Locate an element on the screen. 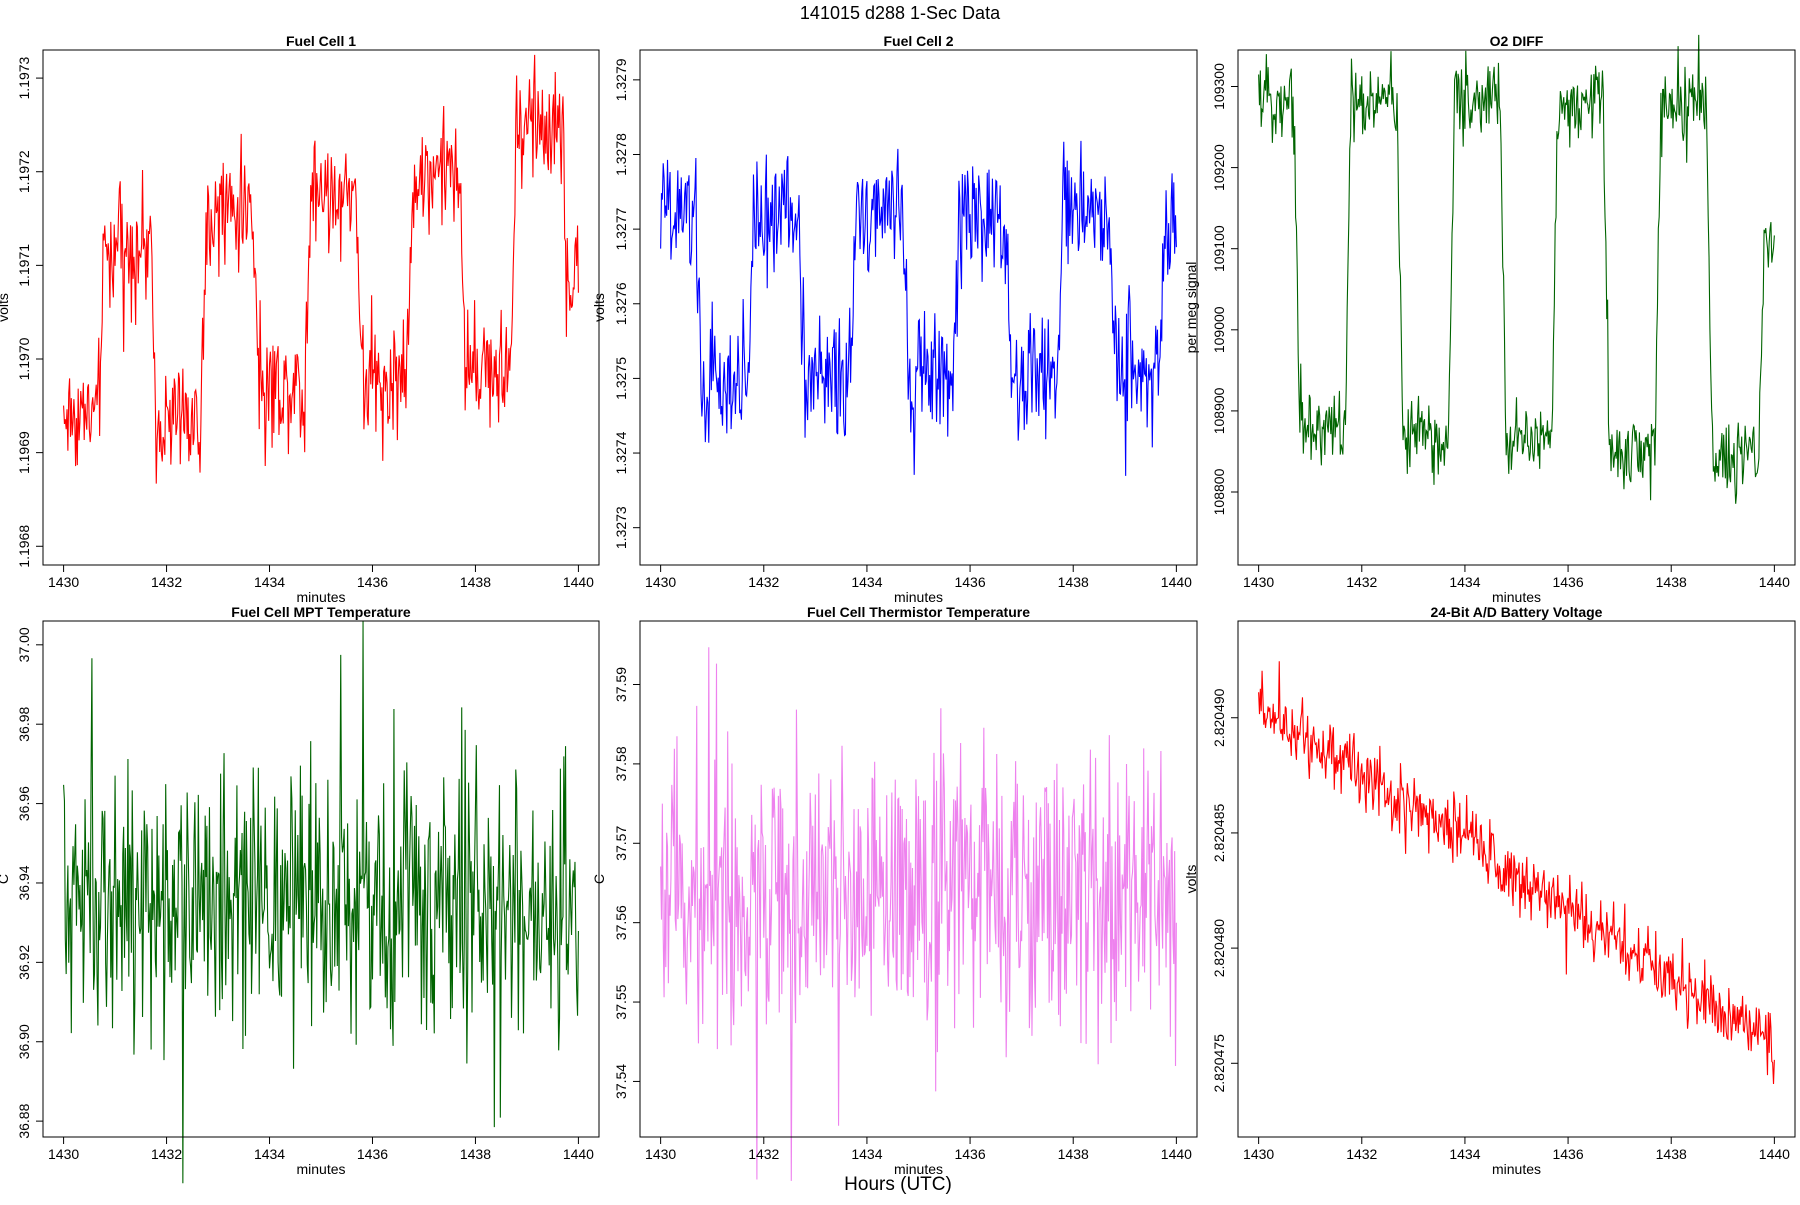  y-tick-label: 1.1969 is located at coordinates (24, 452).